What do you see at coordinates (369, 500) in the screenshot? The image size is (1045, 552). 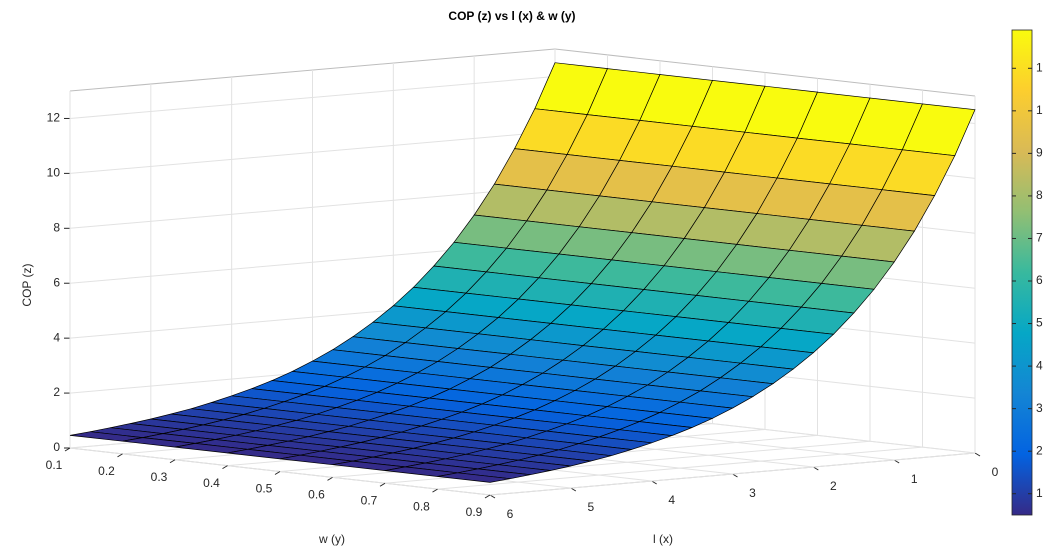 I see `y-tick-label: 0.7` at bounding box center [369, 500].